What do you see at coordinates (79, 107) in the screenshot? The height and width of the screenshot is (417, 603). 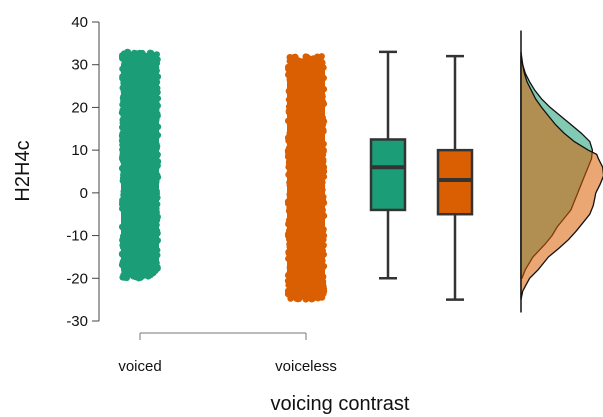 I see `y-tick-label: 20` at bounding box center [79, 107].